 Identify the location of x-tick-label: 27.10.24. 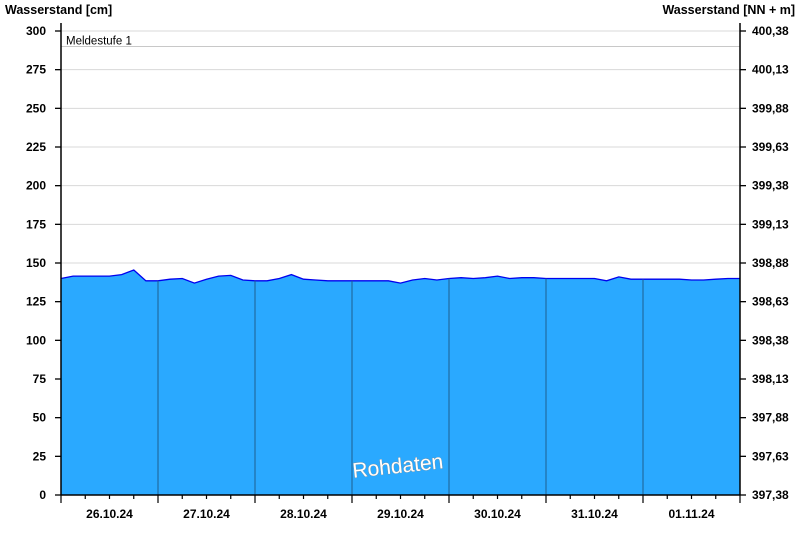
(206, 514).